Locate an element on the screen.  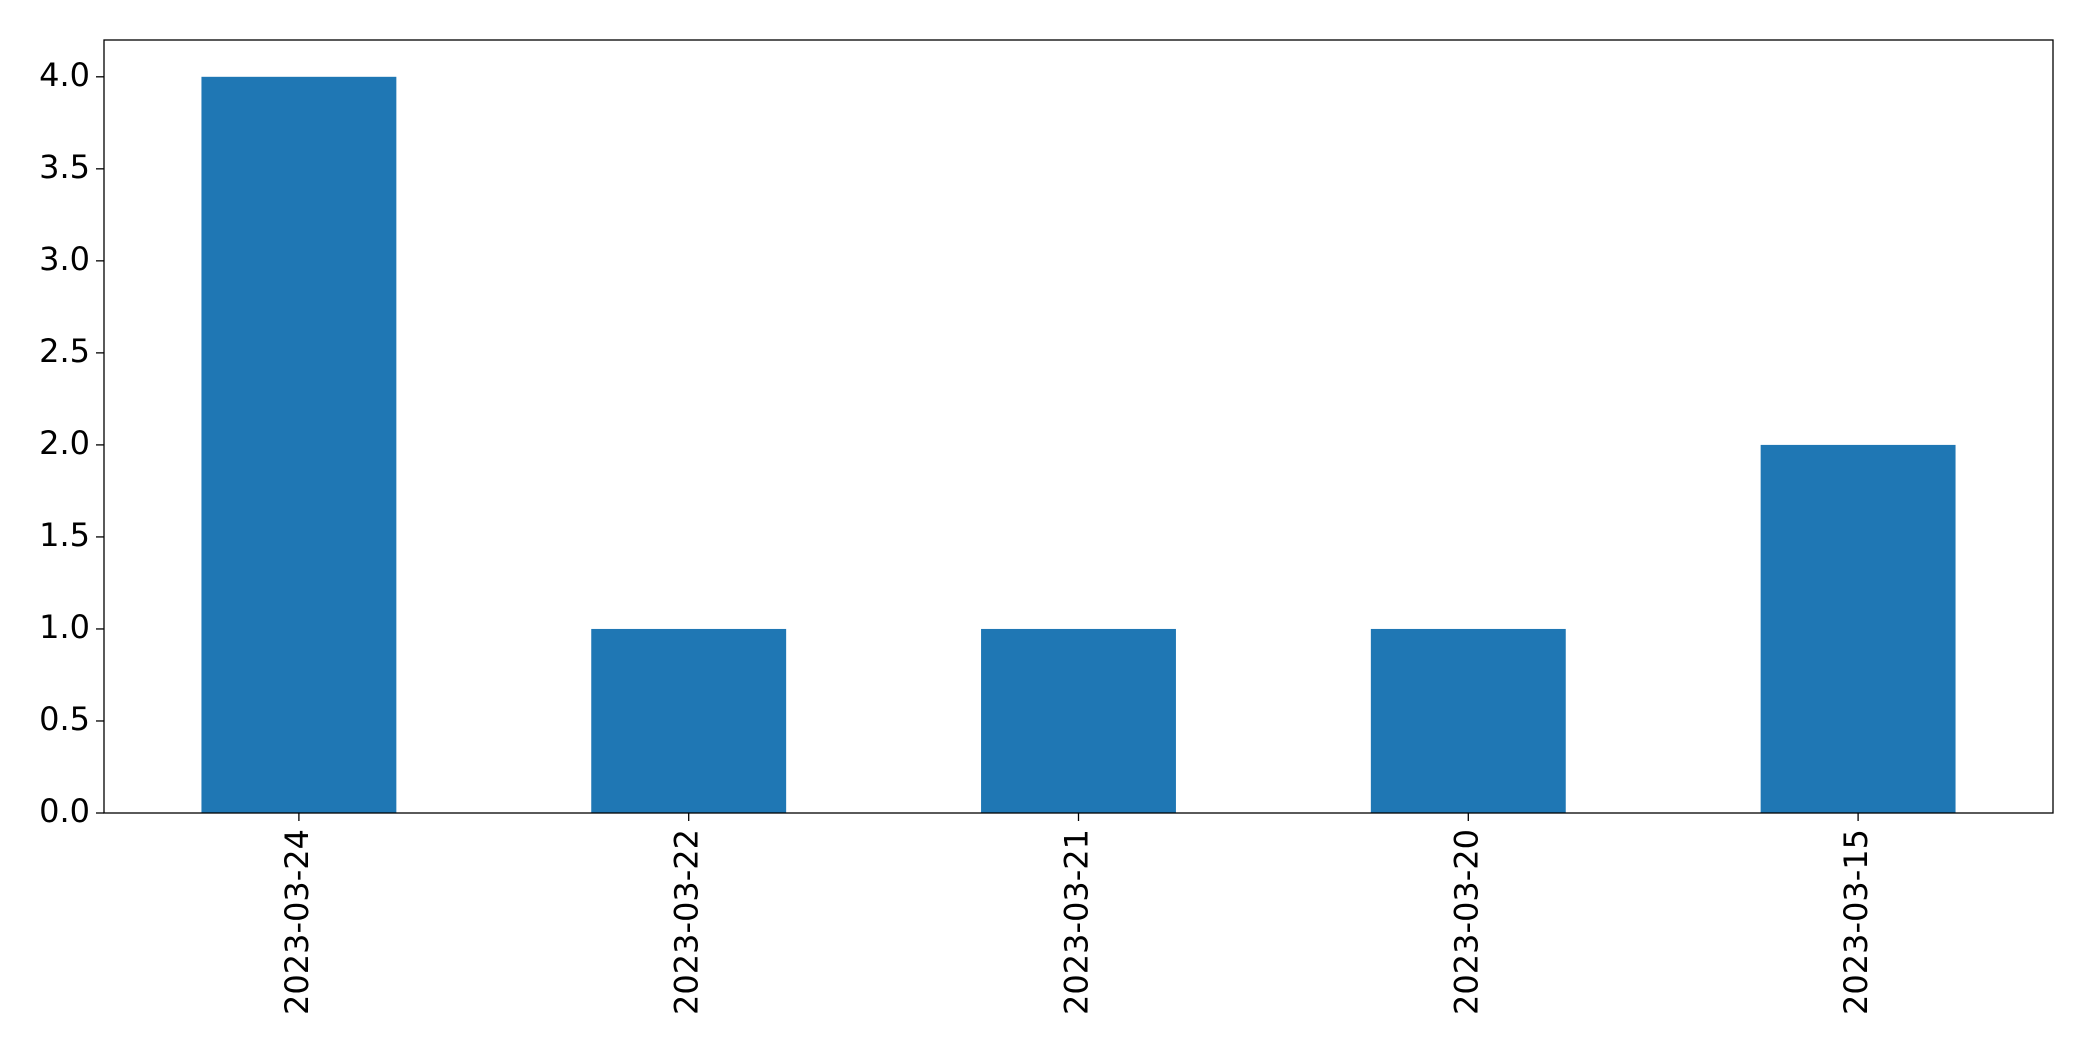
y-tick-label: 3.0 is located at coordinates (64, 259).